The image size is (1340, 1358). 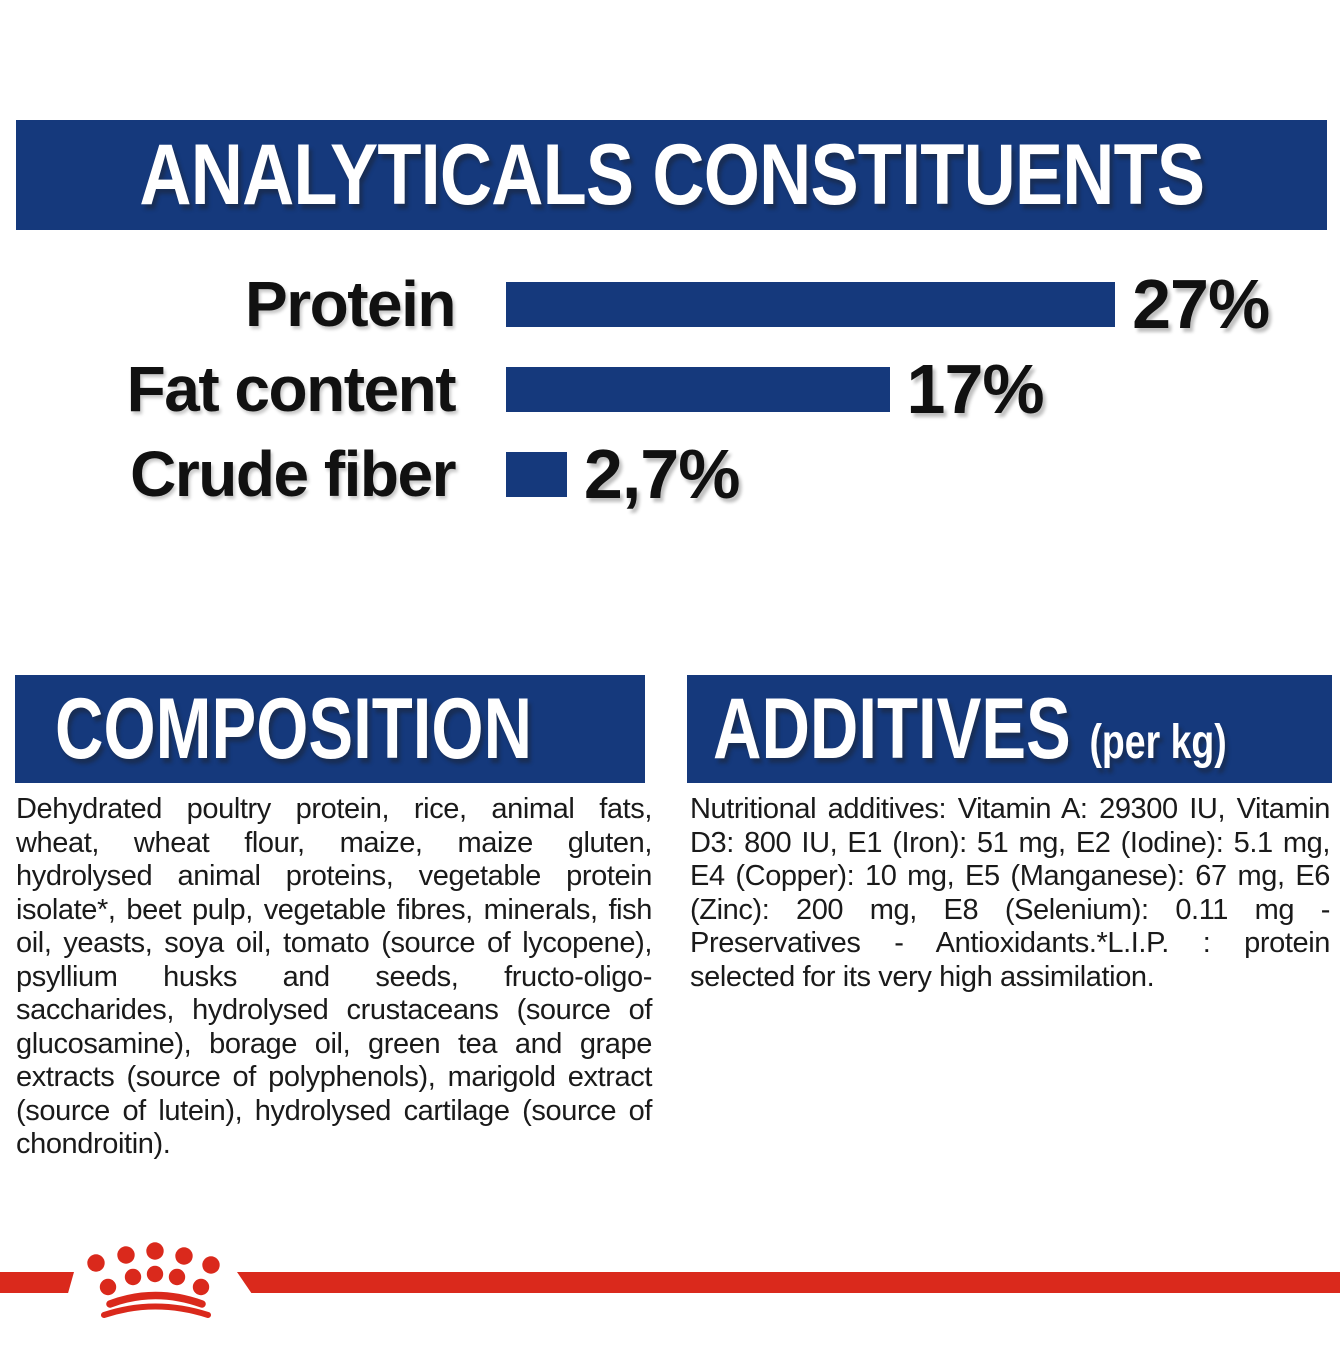 I want to click on royal-canin-crown-icon, so click(x=153, y=1280).